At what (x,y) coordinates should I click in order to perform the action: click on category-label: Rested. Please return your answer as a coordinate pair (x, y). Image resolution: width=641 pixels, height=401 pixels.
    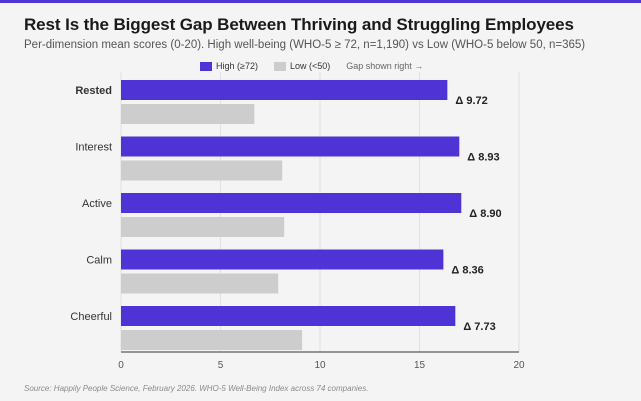
    Looking at the image, I should click on (93, 91).